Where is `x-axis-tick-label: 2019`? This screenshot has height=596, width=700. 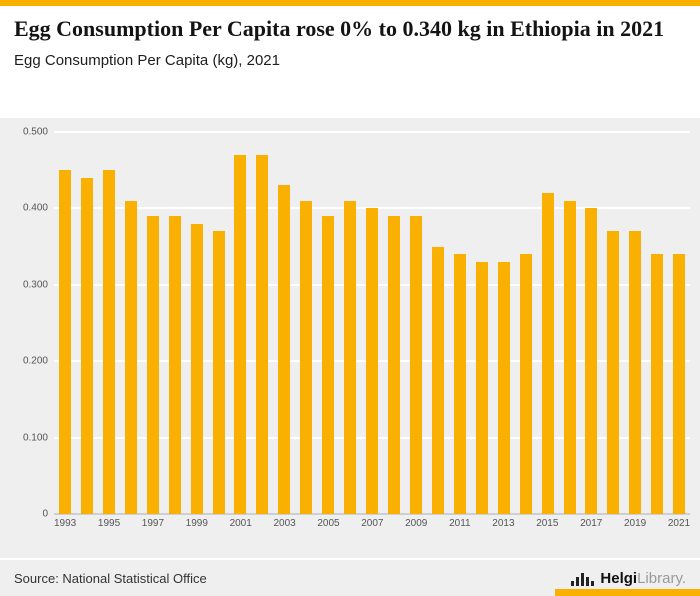 x-axis-tick-label: 2019 is located at coordinates (635, 523).